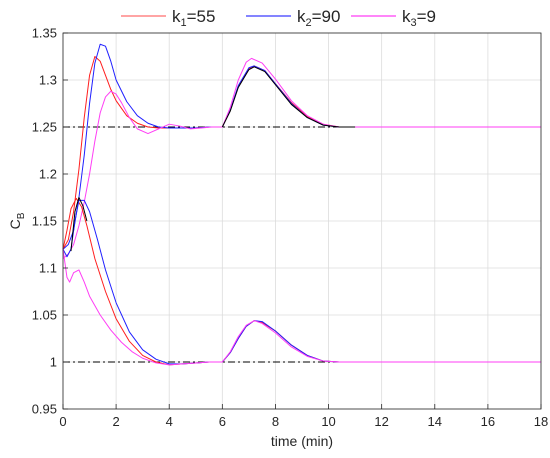 Image resolution: width=550 pixels, height=458 pixels. I want to click on legend-label-3: k3=9, so click(419, 18).